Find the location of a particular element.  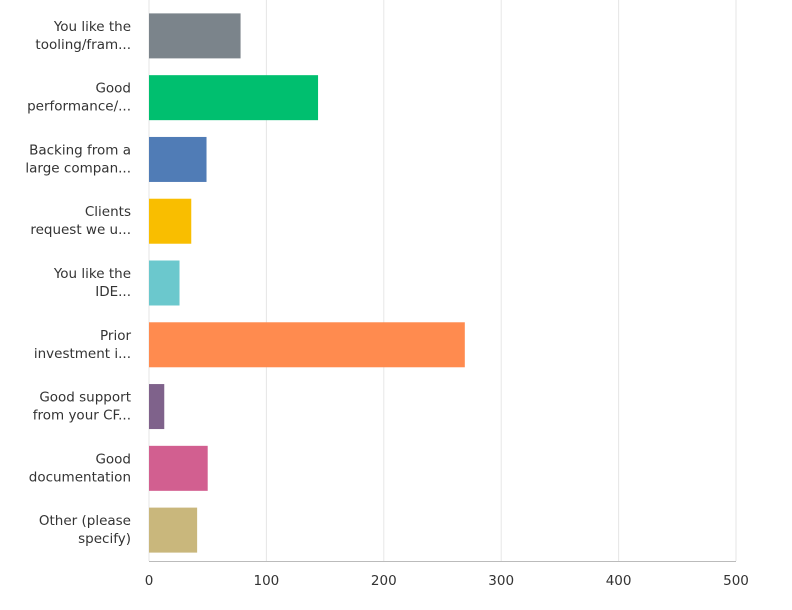

y-tick-label: Good support is located at coordinates (85, 398).